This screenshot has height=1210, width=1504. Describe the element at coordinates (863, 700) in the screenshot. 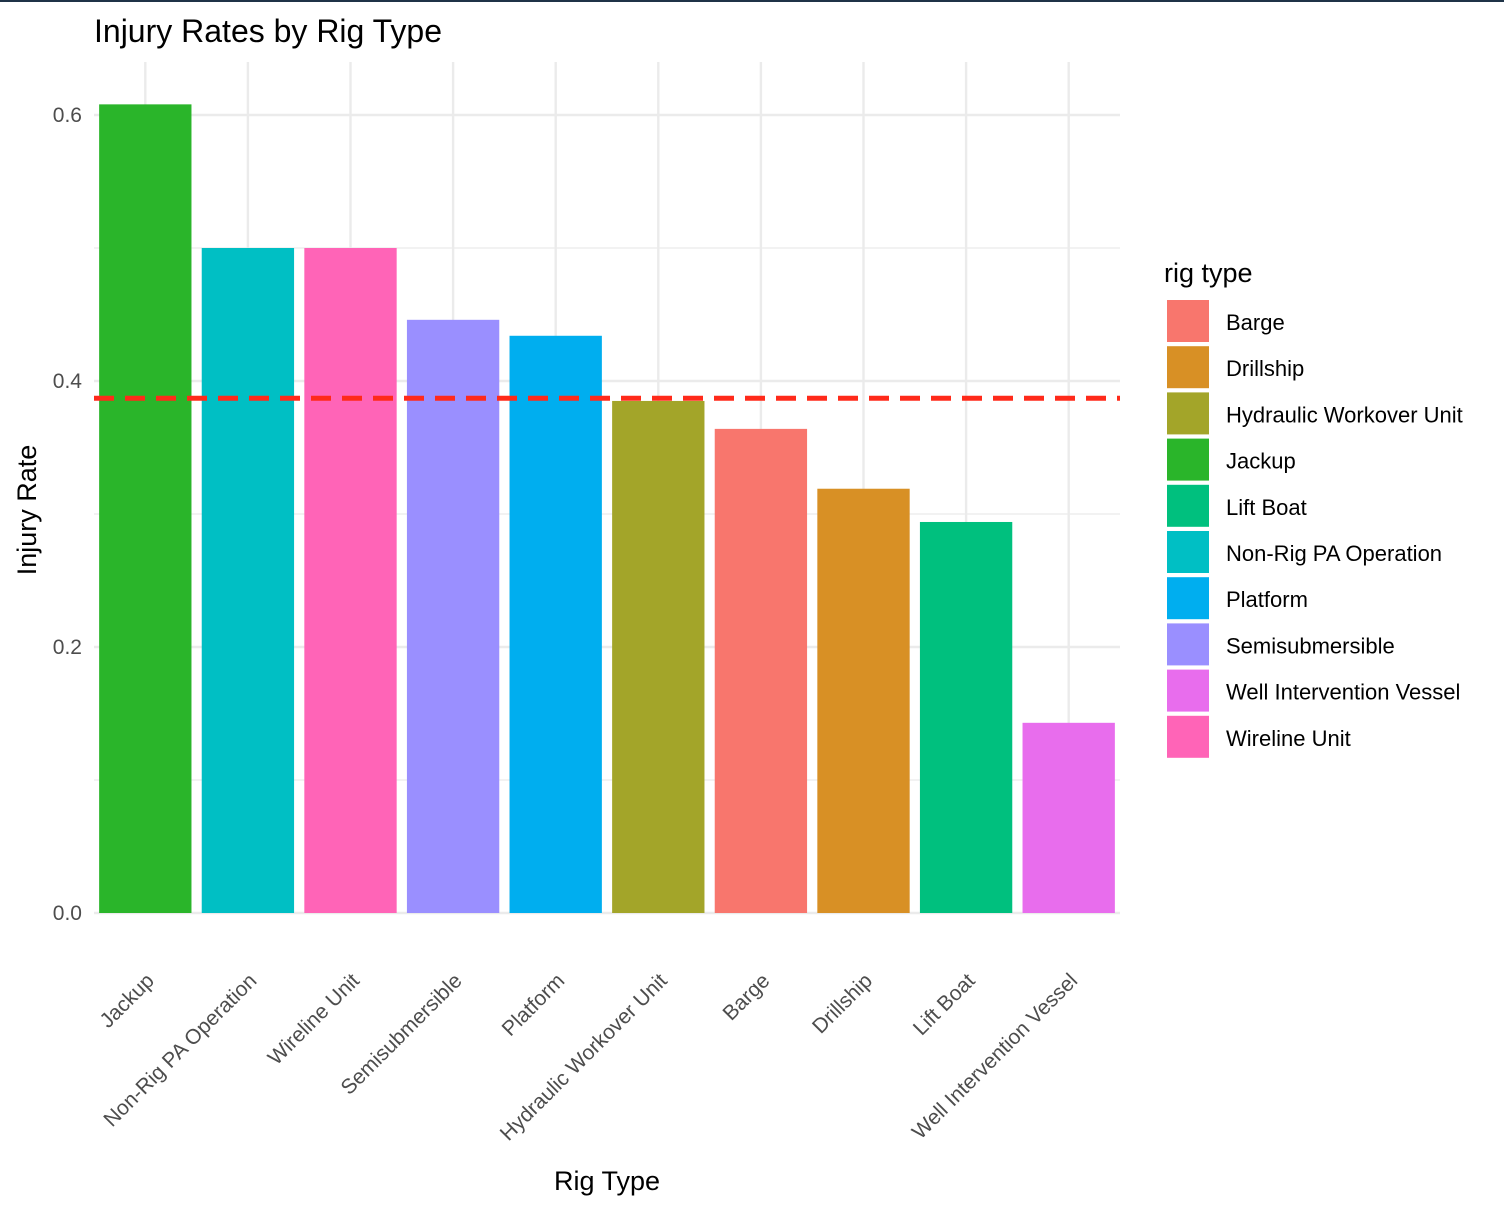

I see `bar-drillship` at that location.